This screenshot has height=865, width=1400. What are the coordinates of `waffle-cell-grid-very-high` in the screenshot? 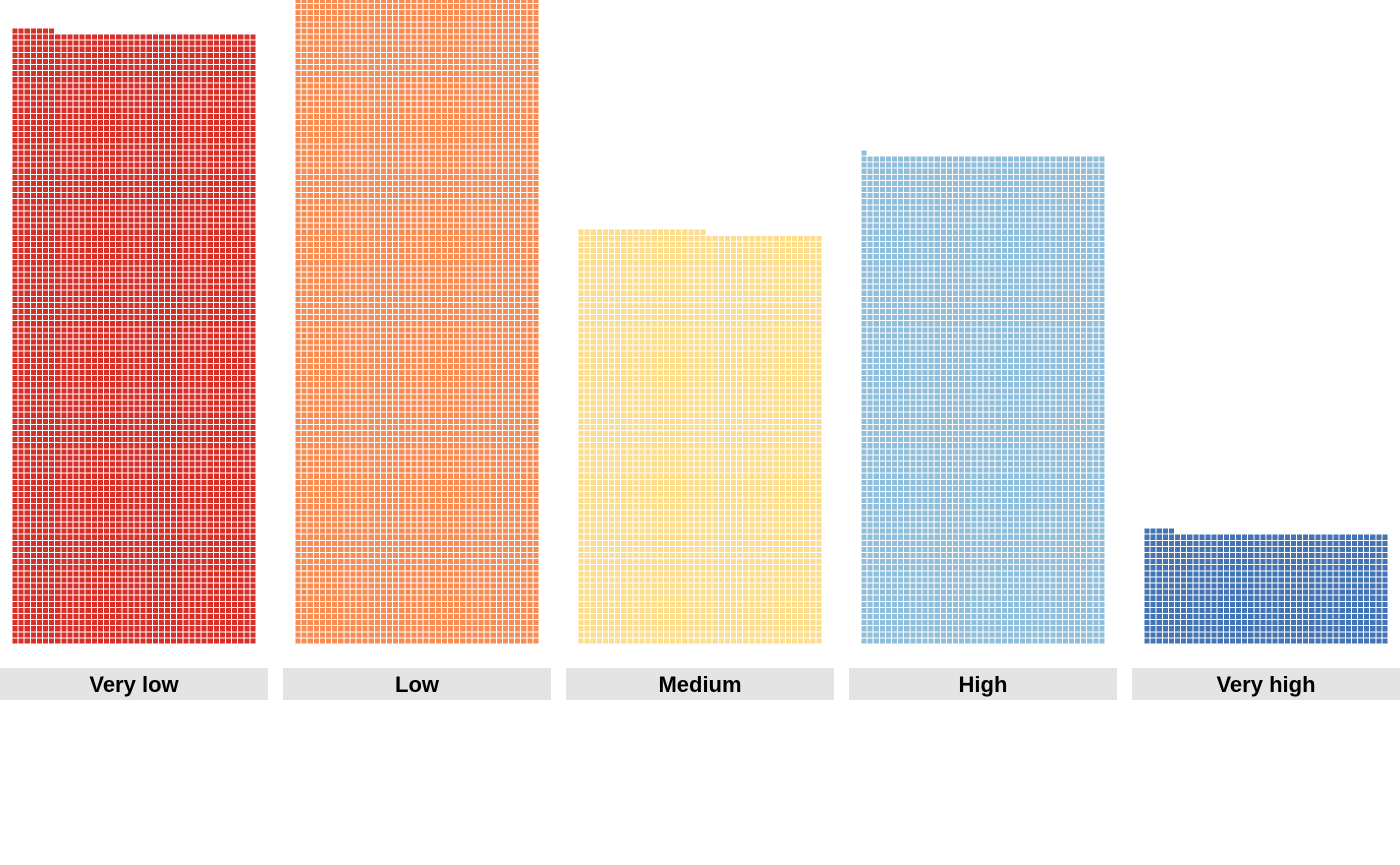 It's located at (1266, 586).